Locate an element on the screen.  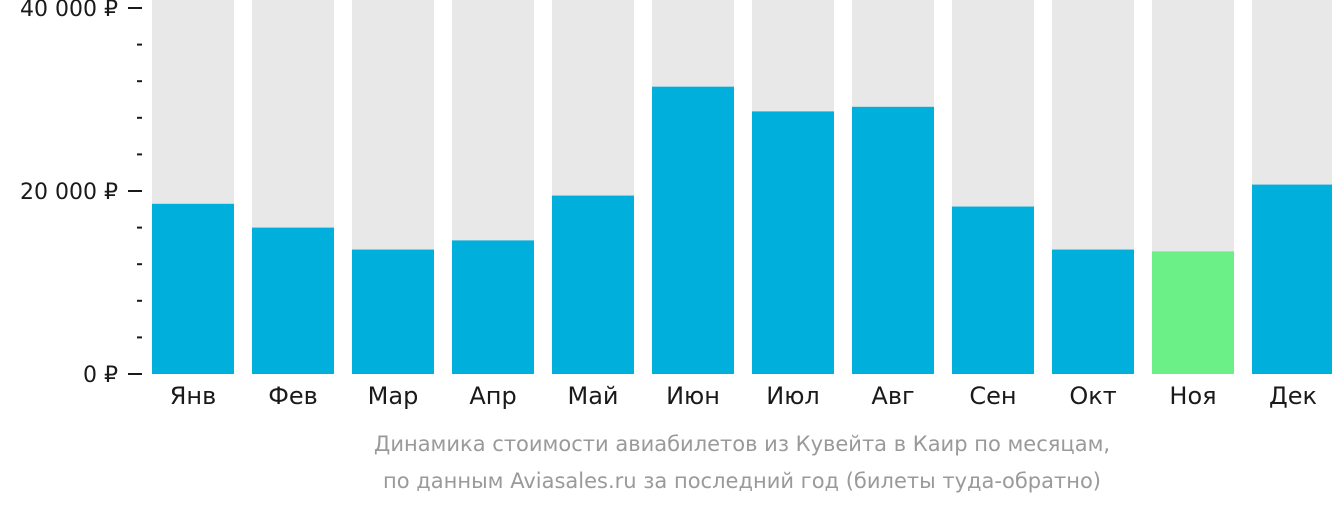
y-tick-label-2: 20 000 ₽ is located at coordinates (69, 192).